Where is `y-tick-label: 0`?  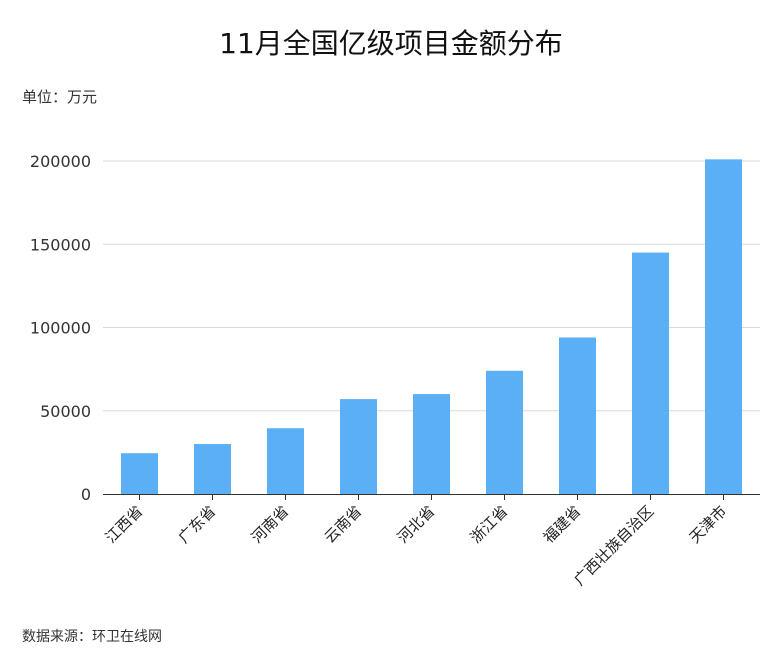
y-tick-label: 0 is located at coordinates (86, 494).